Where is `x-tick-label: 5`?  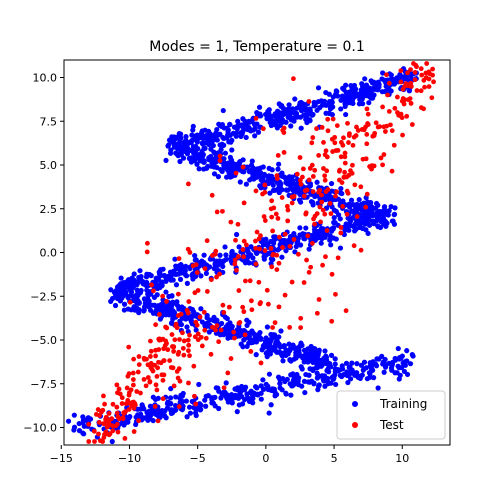
x-tick-label: 5 is located at coordinates (334, 458).